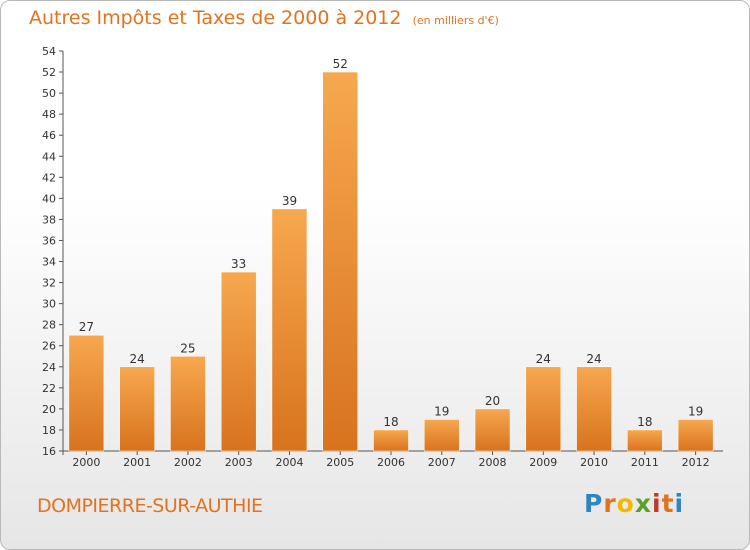  What do you see at coordinates (49, 451) in the screenshot?
I see `y-tick-label: 16` at bounding box center [49, 451].